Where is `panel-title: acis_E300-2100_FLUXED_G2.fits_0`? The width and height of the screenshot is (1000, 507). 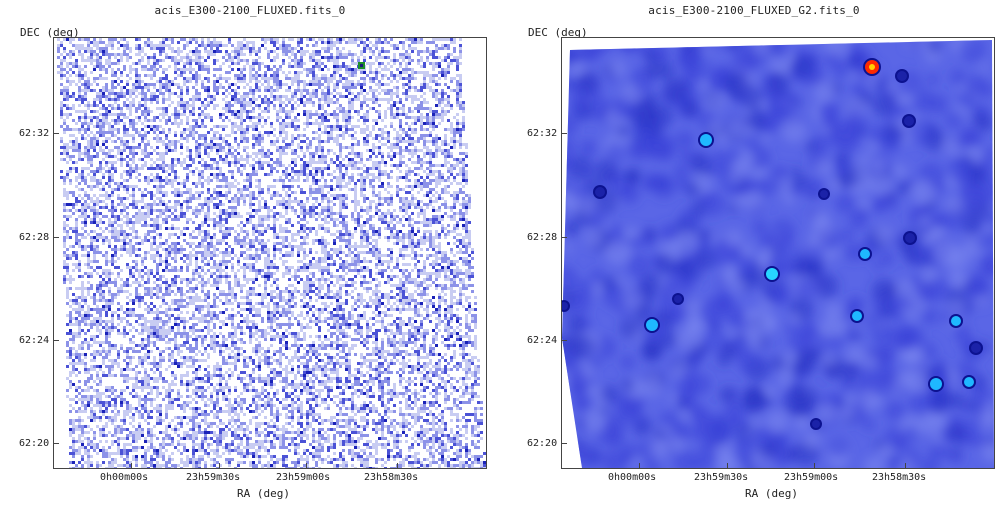
panel-title: acis_E300-2100_FLUXED_G2.fits_0 is located at coordinates (754, 10).